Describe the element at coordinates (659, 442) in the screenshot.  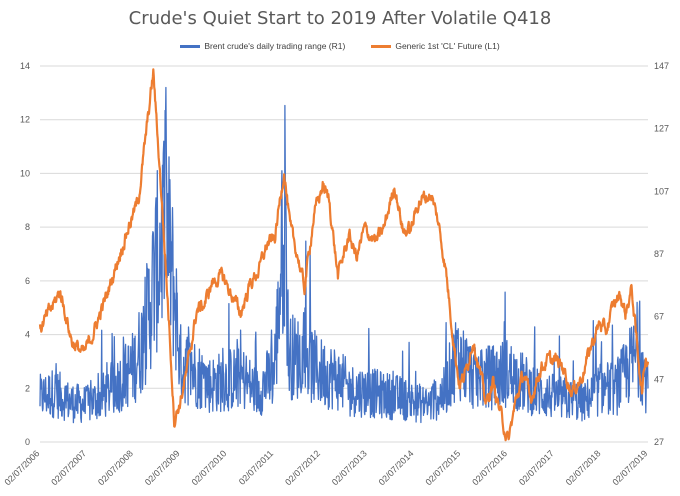
I see `right-tick-label-27: 27` at that location.